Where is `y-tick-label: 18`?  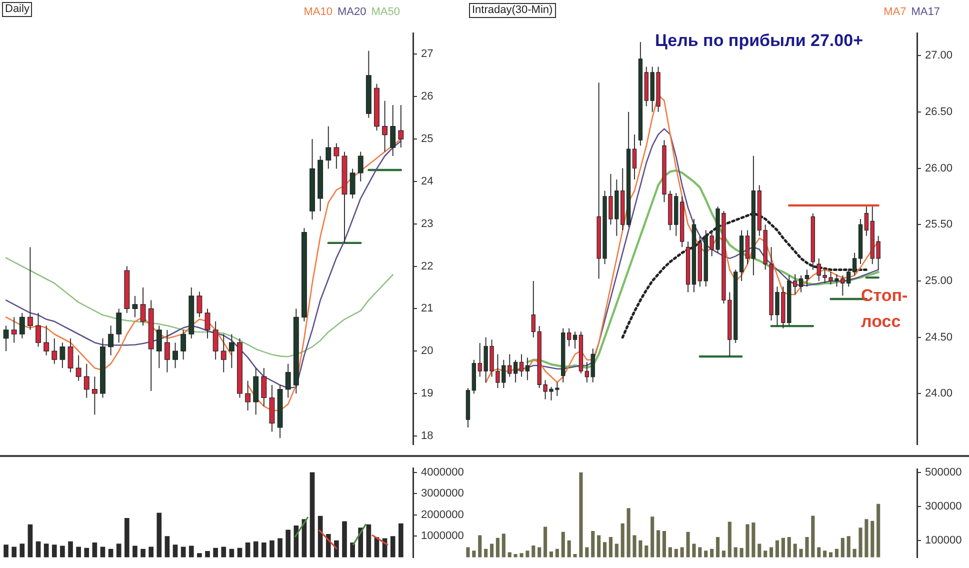 y-tick-label: 18 is located at coordinates (427, 436).